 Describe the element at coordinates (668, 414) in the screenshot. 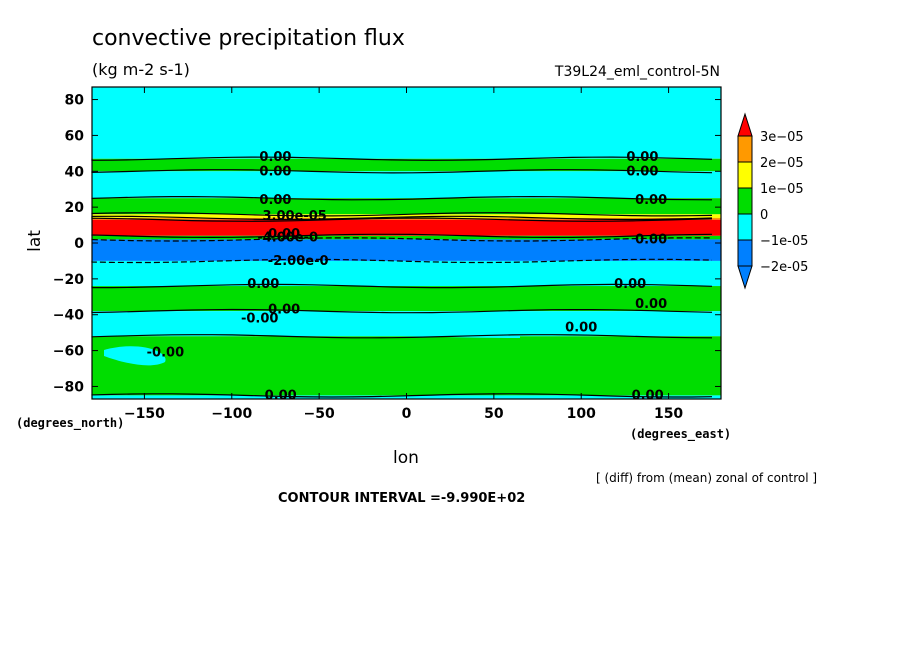

I see `x-tick-label-6: 150` at that location.